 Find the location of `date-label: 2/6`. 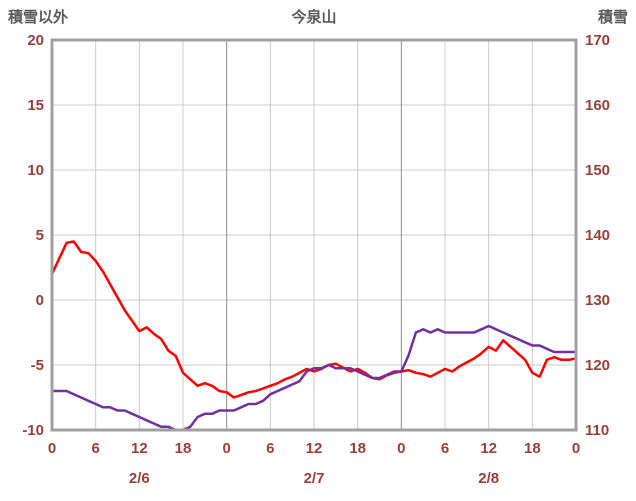

date-label: 2/6 is located at coordinates (139, 478).